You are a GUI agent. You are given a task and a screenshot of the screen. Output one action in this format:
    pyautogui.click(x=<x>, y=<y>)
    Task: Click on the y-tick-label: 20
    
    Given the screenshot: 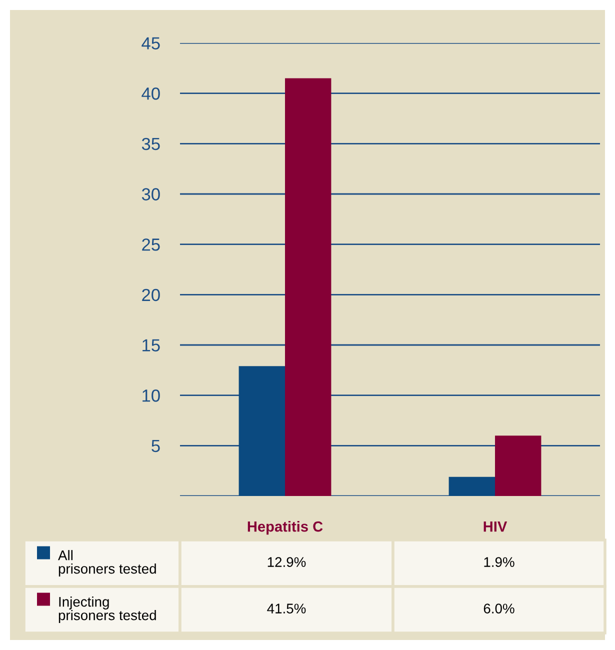 What is the action you would take?
    pyautogui.click(x=151, y=295)
    